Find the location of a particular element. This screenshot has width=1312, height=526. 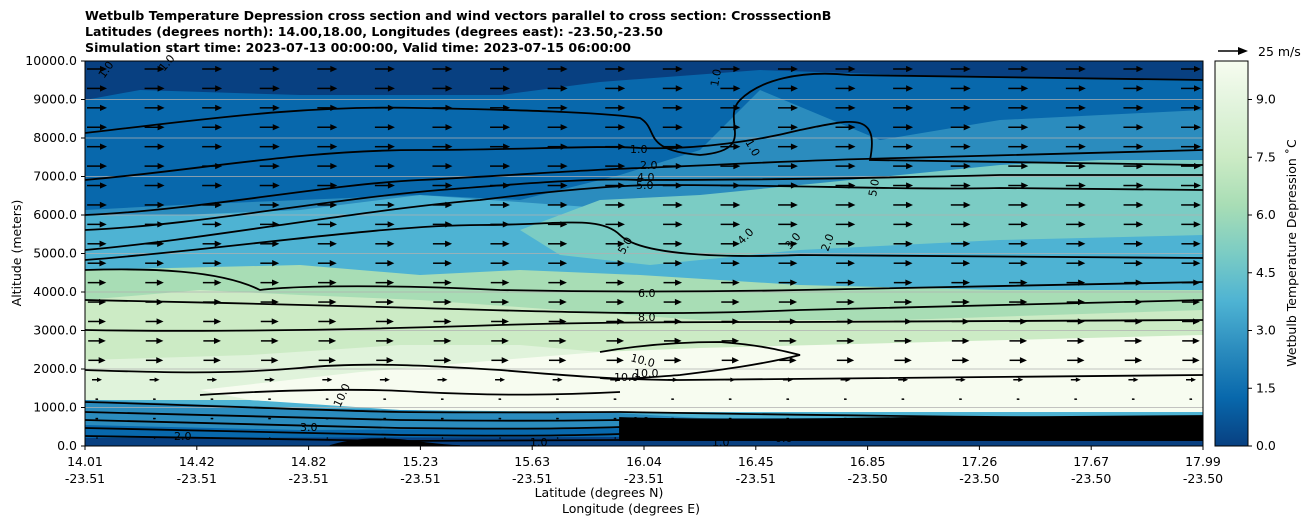

contour-label: 10.0 is located at coordinates (642, 360).